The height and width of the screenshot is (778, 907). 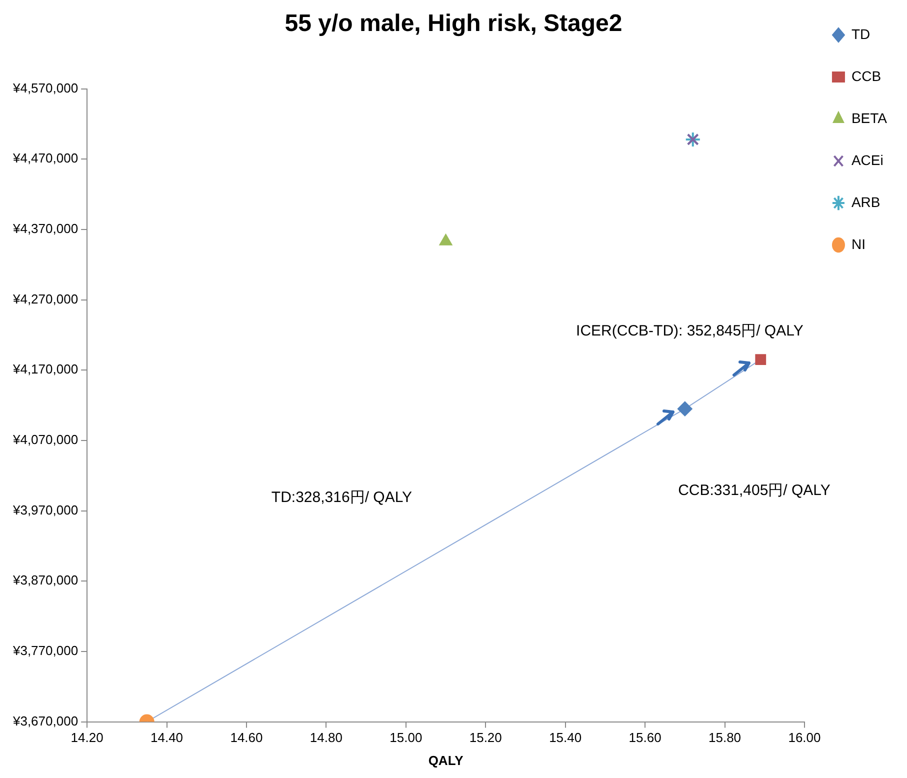 I want to click on x-tick-label: 16.00, so click(x=804, y=738).